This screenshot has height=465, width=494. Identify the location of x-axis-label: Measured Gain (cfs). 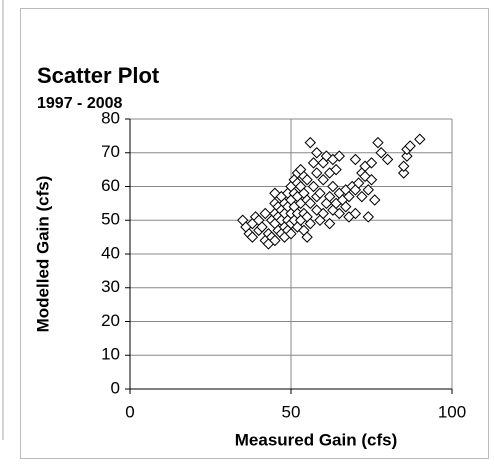
(316, 439).